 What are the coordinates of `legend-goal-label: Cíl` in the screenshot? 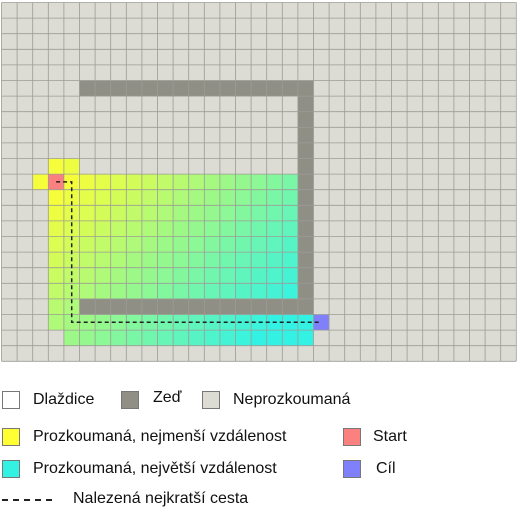 It's located at (386, 468).